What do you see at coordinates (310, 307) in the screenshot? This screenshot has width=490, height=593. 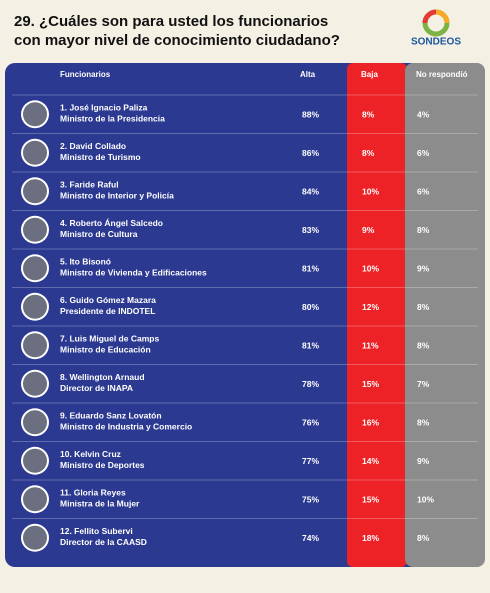 I see `alta-value: 80%` at bounding box center [310, 307].